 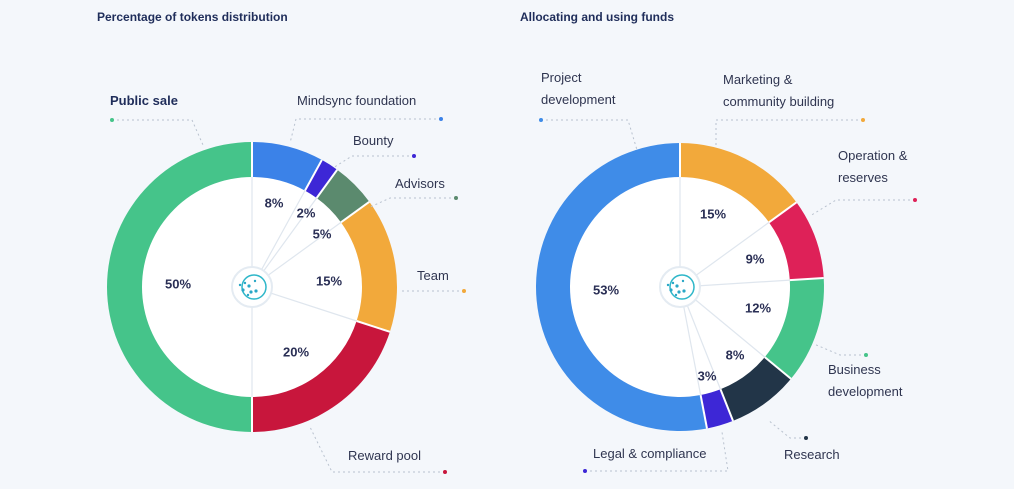 What do you see at coordinates (192, 17) in the screenshot?
I see `chart-title: Percentage of tokens distribution` at bounding box center [192, 17].